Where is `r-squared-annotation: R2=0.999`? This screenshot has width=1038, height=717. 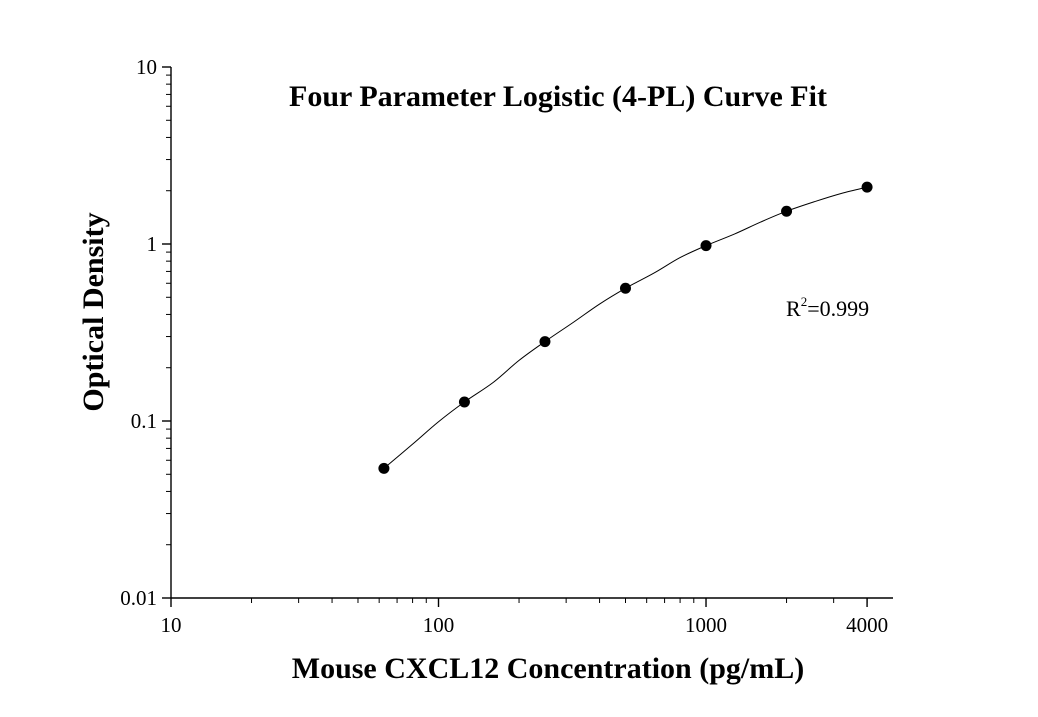 r-squared-annotation: R2=0.999 is located at coordinates (827, 307).